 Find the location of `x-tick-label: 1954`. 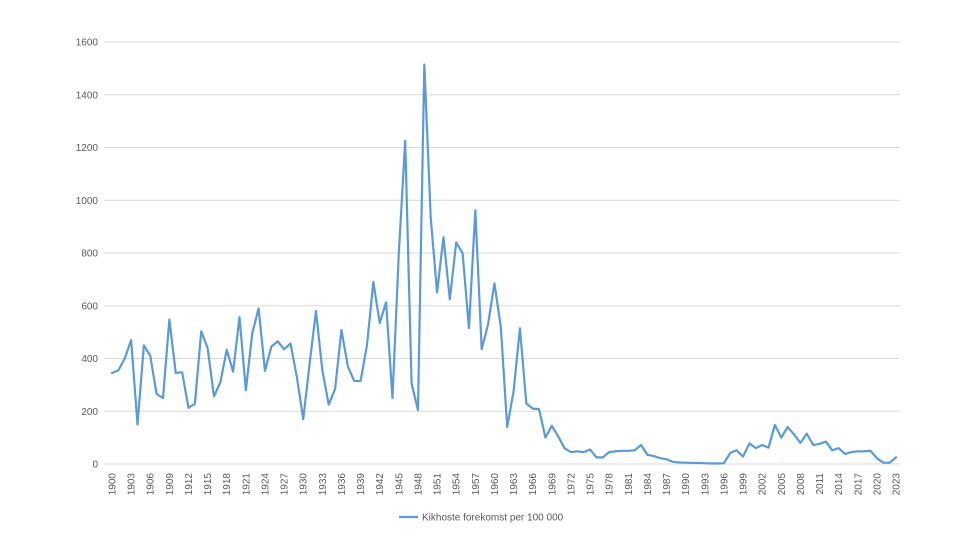

x-tick-label: 1954 is located at coordinates (457, 484).